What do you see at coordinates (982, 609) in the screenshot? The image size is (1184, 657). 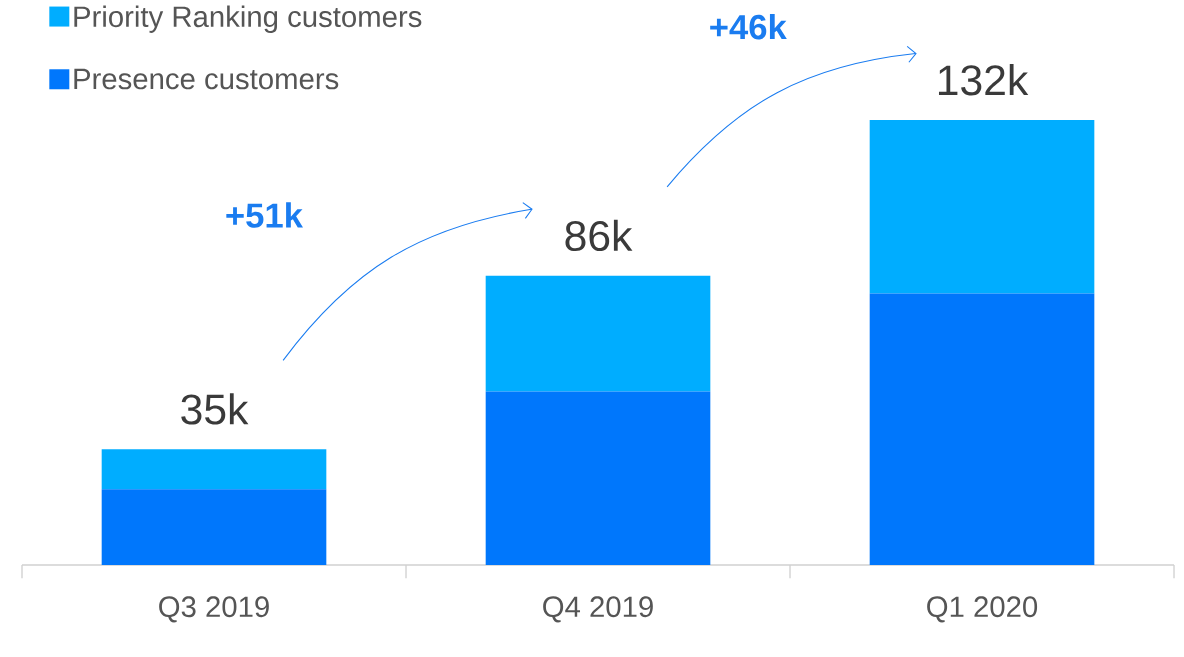 I see `x-tick-label: Q1 2020` at bounding box center [982, 609].